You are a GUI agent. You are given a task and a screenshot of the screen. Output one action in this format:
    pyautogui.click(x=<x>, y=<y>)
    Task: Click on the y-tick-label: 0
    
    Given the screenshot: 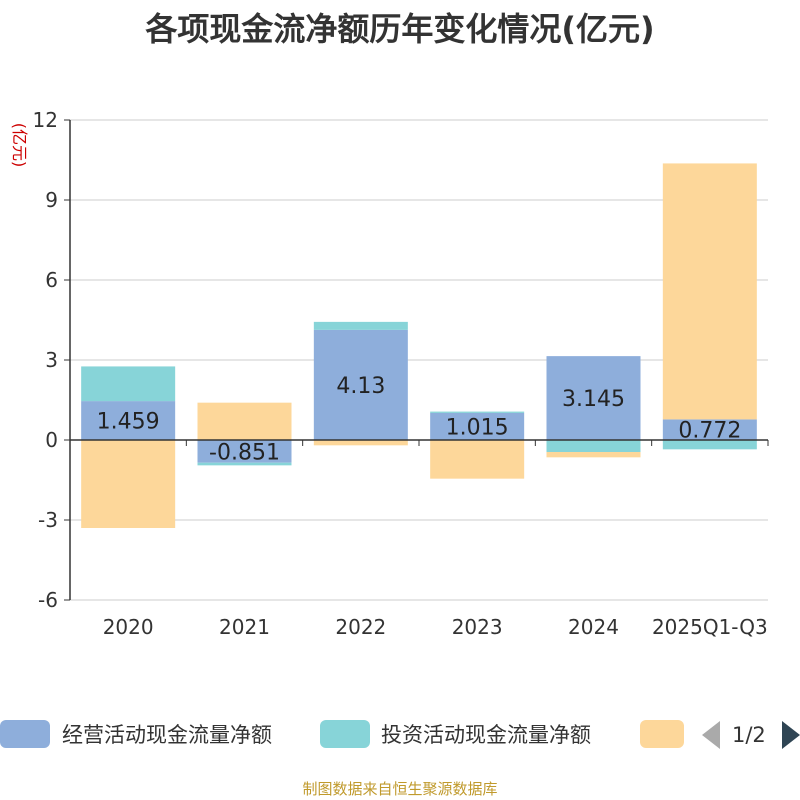 What is the action you would take?
    pyautogui.click(x=51, y=440)
    